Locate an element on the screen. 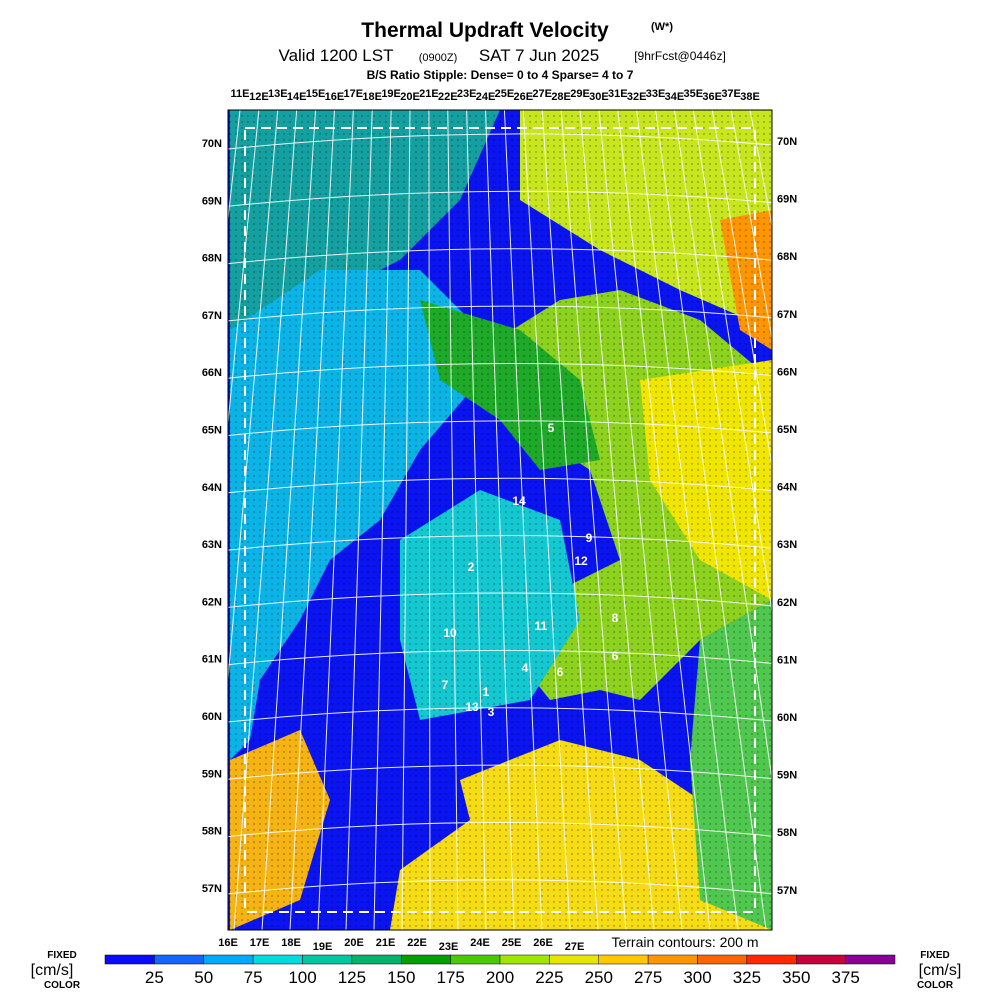  lon-label: 11E is located at coordinates (240, 94).